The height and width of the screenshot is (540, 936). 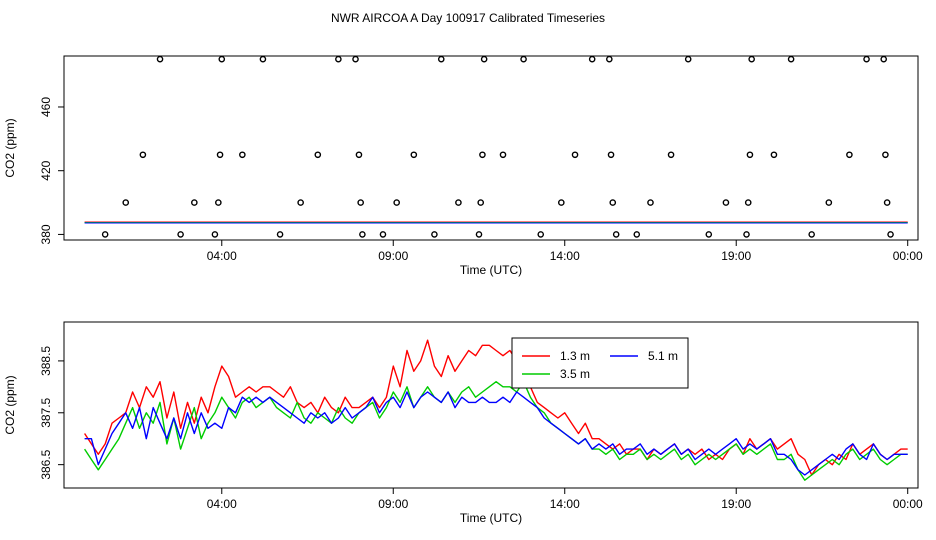 What do you see at coordinates (46, 234) in the screenshot?
I see `top-y-tick-label: 380` at bounding box center [46, 234].